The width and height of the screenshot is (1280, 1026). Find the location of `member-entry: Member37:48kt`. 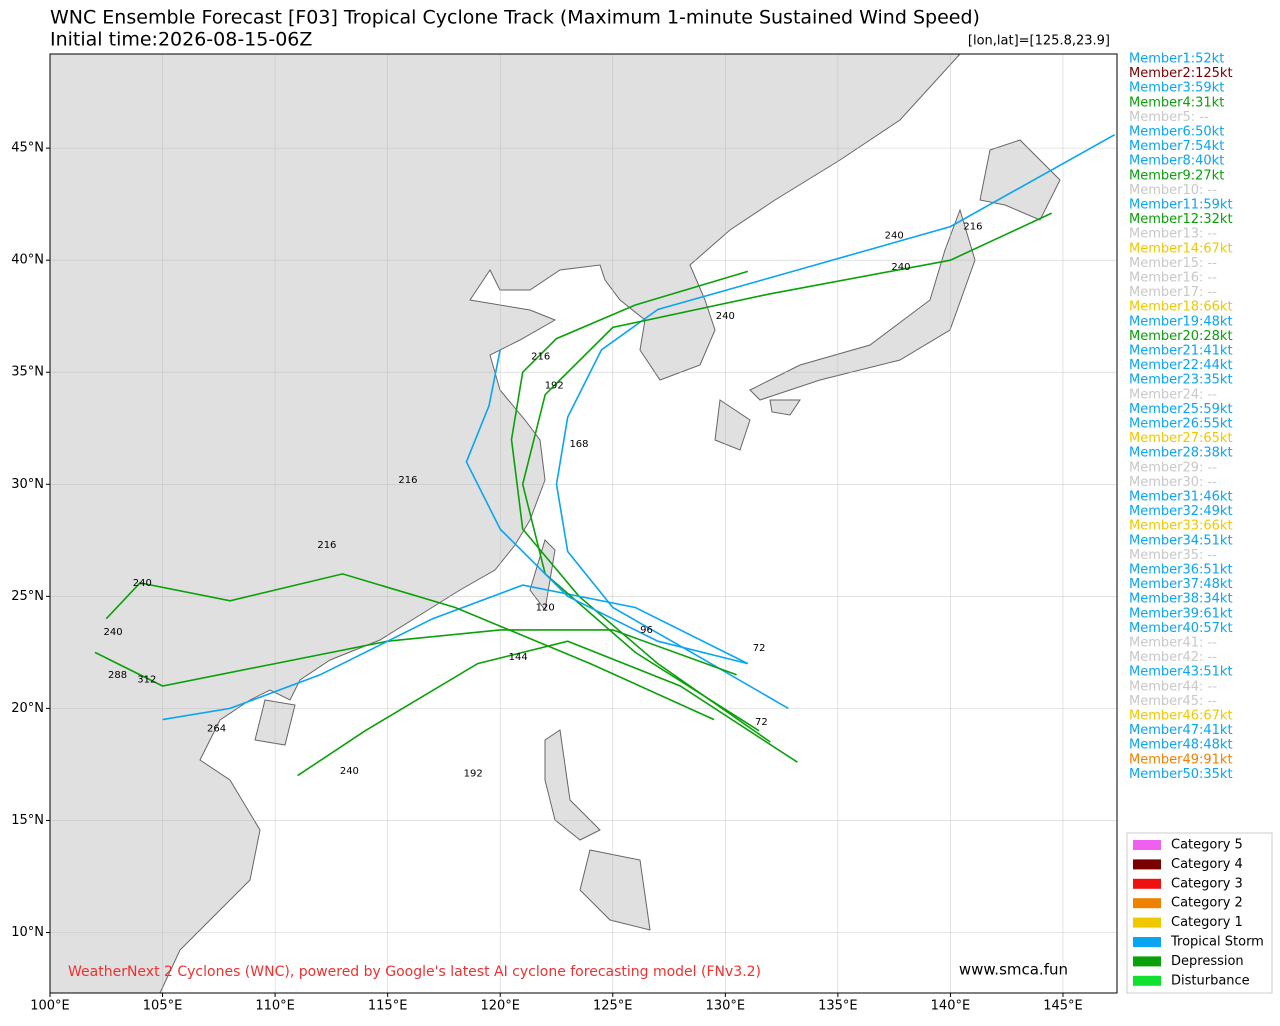

member-entry: Member37:48kt is located at coordinates (1181, 584).